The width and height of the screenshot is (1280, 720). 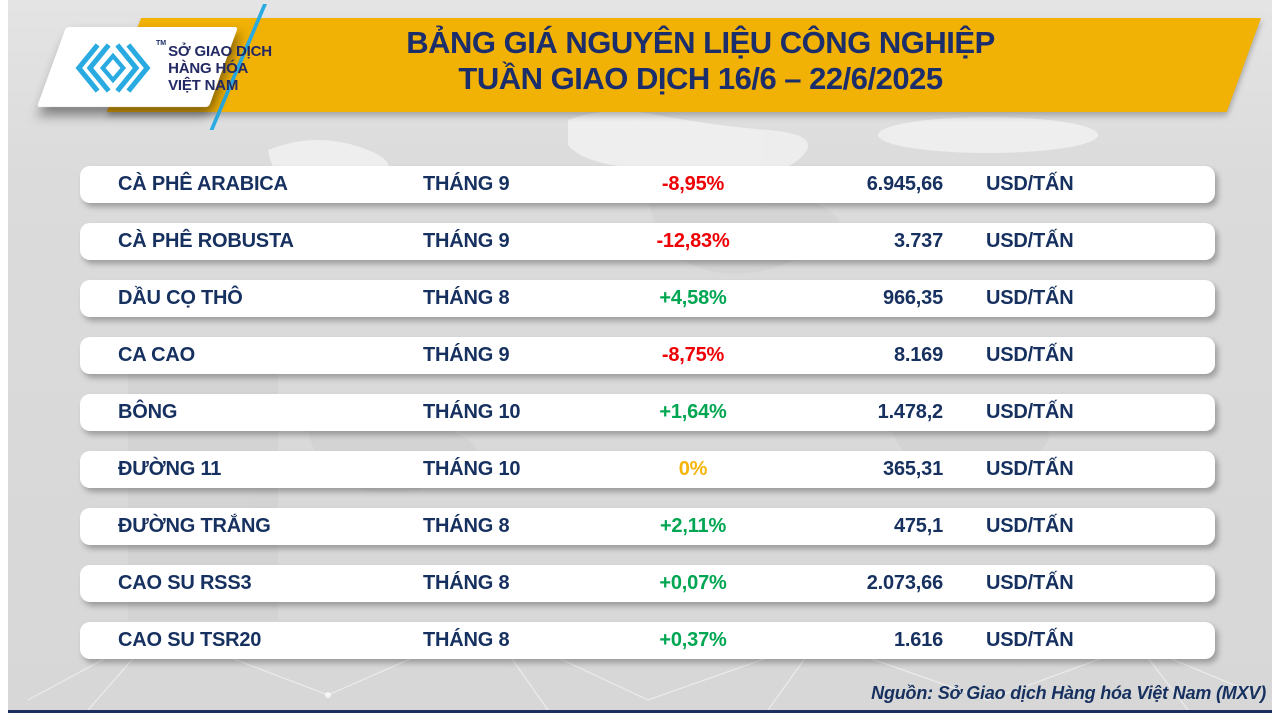 What do you see at coordinates (203, 184) in the screenshot?
I see `commodity-name: CÀ PHÊ ARABICA` at bounding box center [203, 184].